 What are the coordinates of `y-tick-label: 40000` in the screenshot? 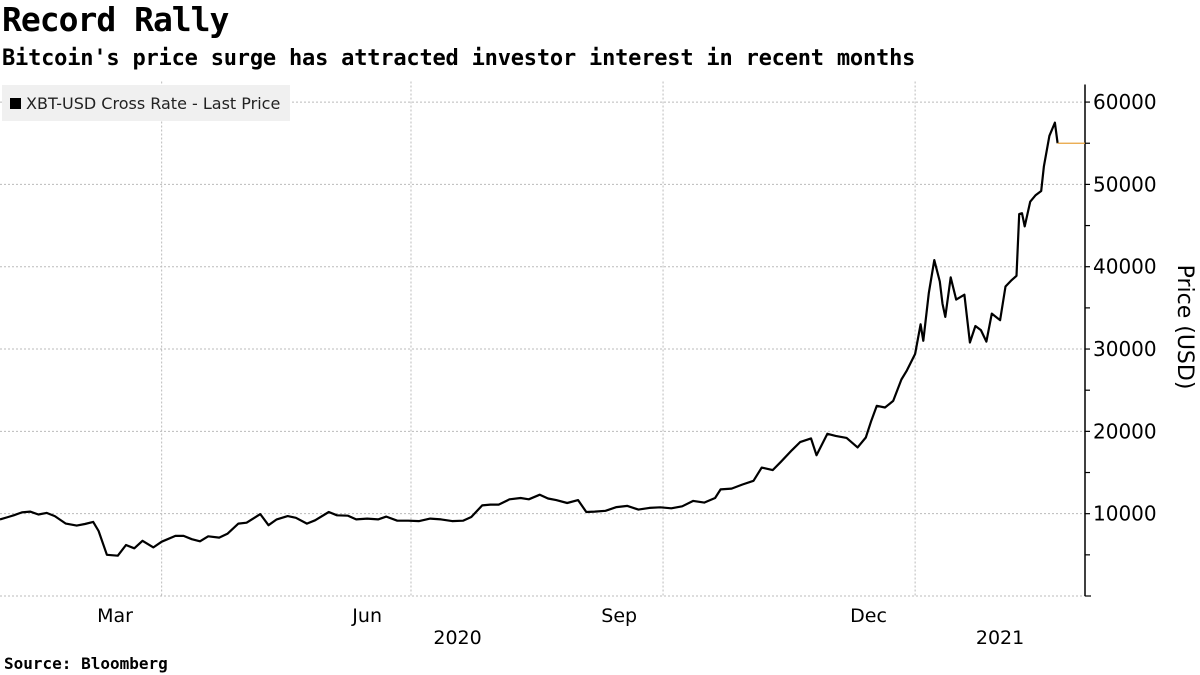 It's located at (1125, 267).